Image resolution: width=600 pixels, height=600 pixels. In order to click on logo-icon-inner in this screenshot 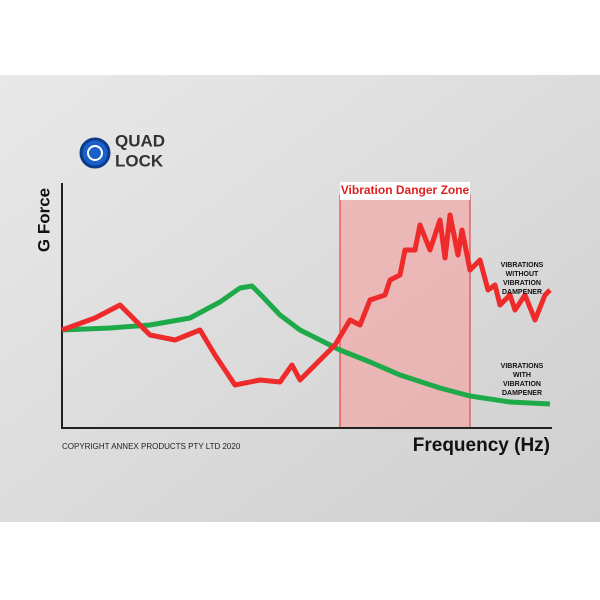, I will do `click(95, 153)`.